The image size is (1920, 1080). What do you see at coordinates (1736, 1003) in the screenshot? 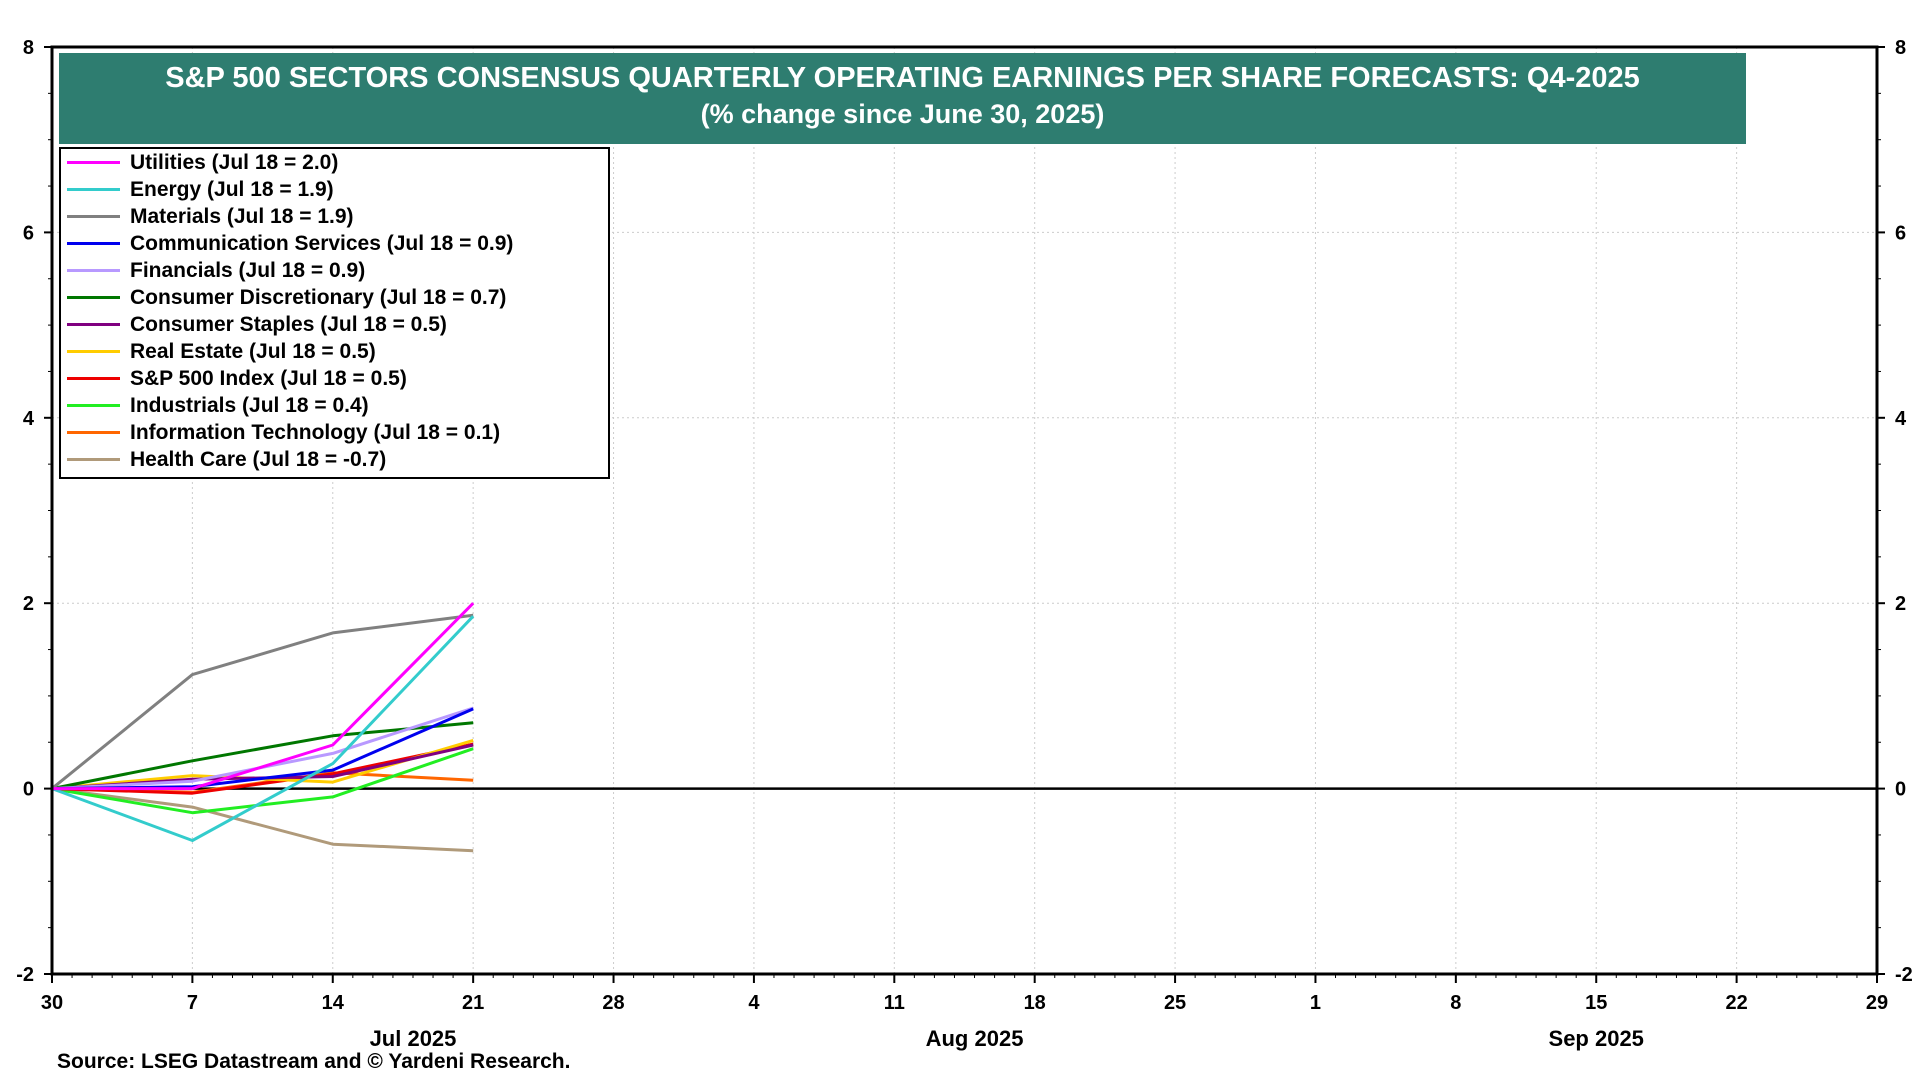
I see `x-tick-label: 22` at bounding box center [1736, 1003].